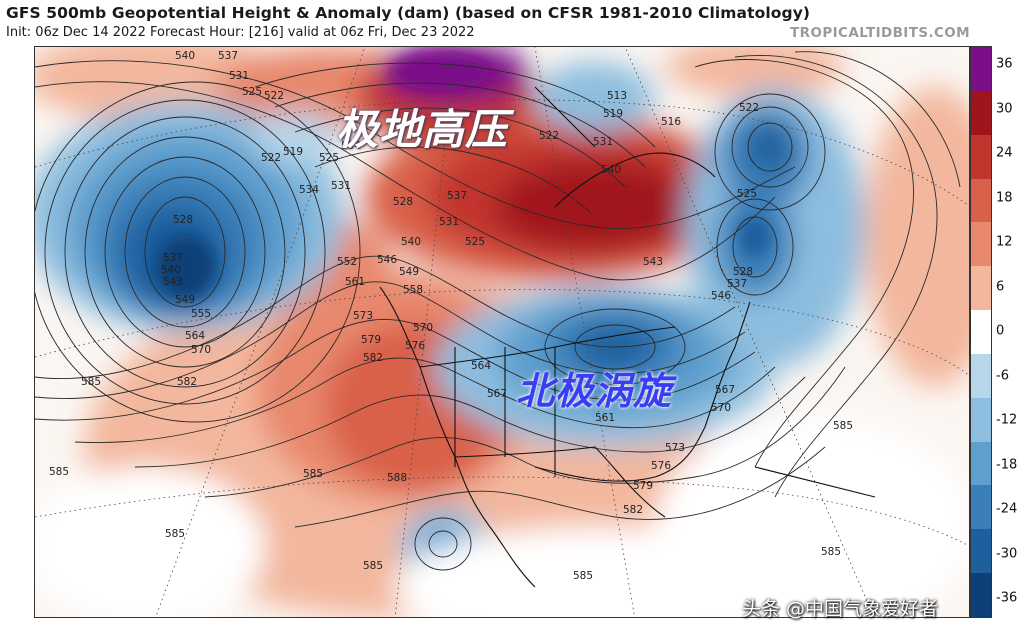 Image resolution: width=1024 pixels, height=638 pixels. What do you see at coordinates (725, 390) in the screenshot?
I see `contour-label: 567` at bounding box center [725, 390].